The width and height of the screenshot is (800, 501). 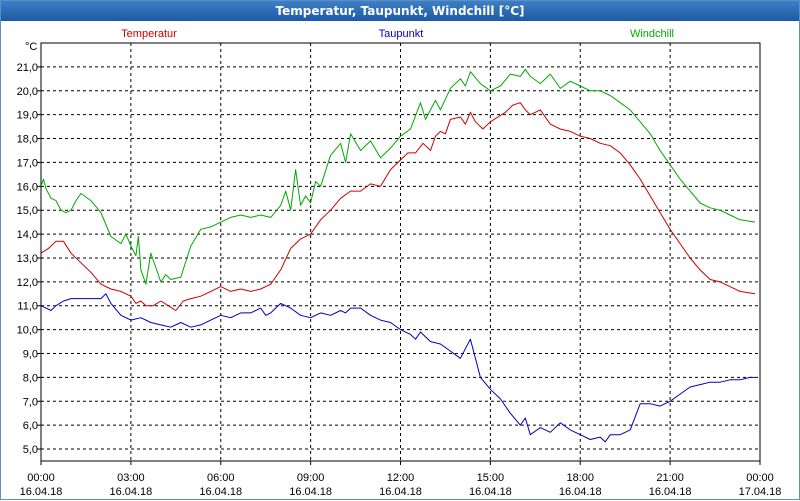 What do you see at coordinates (491, 478) in the screenshot?
I see `x-tick-time-label: 15:00` at bounding box center [491, 478].